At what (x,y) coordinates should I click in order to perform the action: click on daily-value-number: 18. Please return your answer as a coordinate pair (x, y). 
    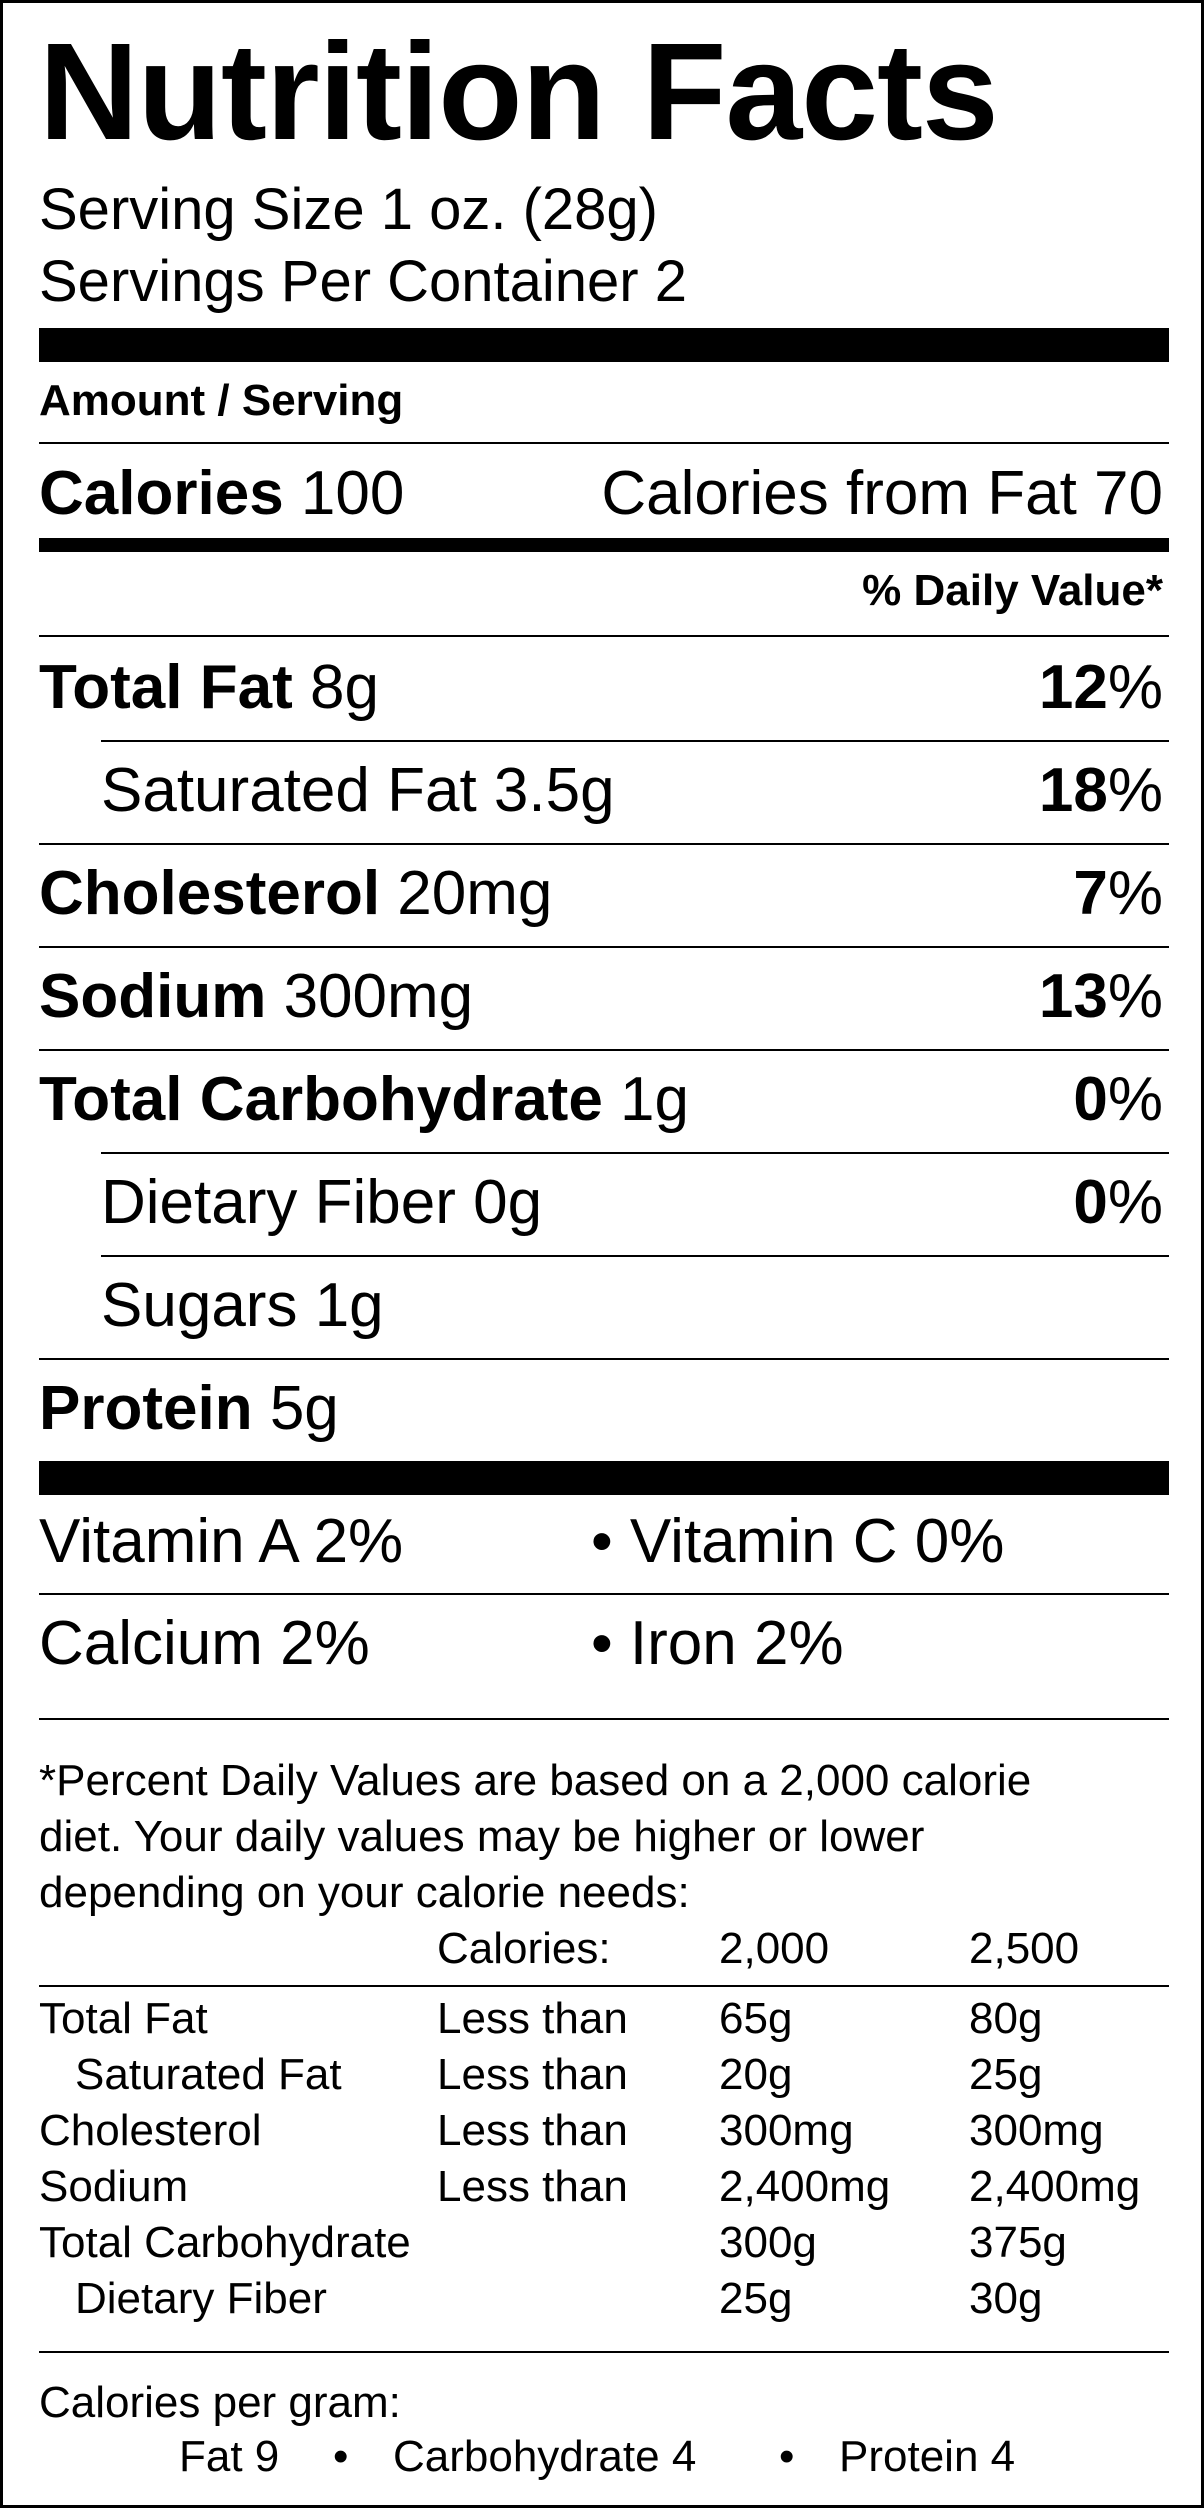
    Looking at the image, I should click on (1073, 790).